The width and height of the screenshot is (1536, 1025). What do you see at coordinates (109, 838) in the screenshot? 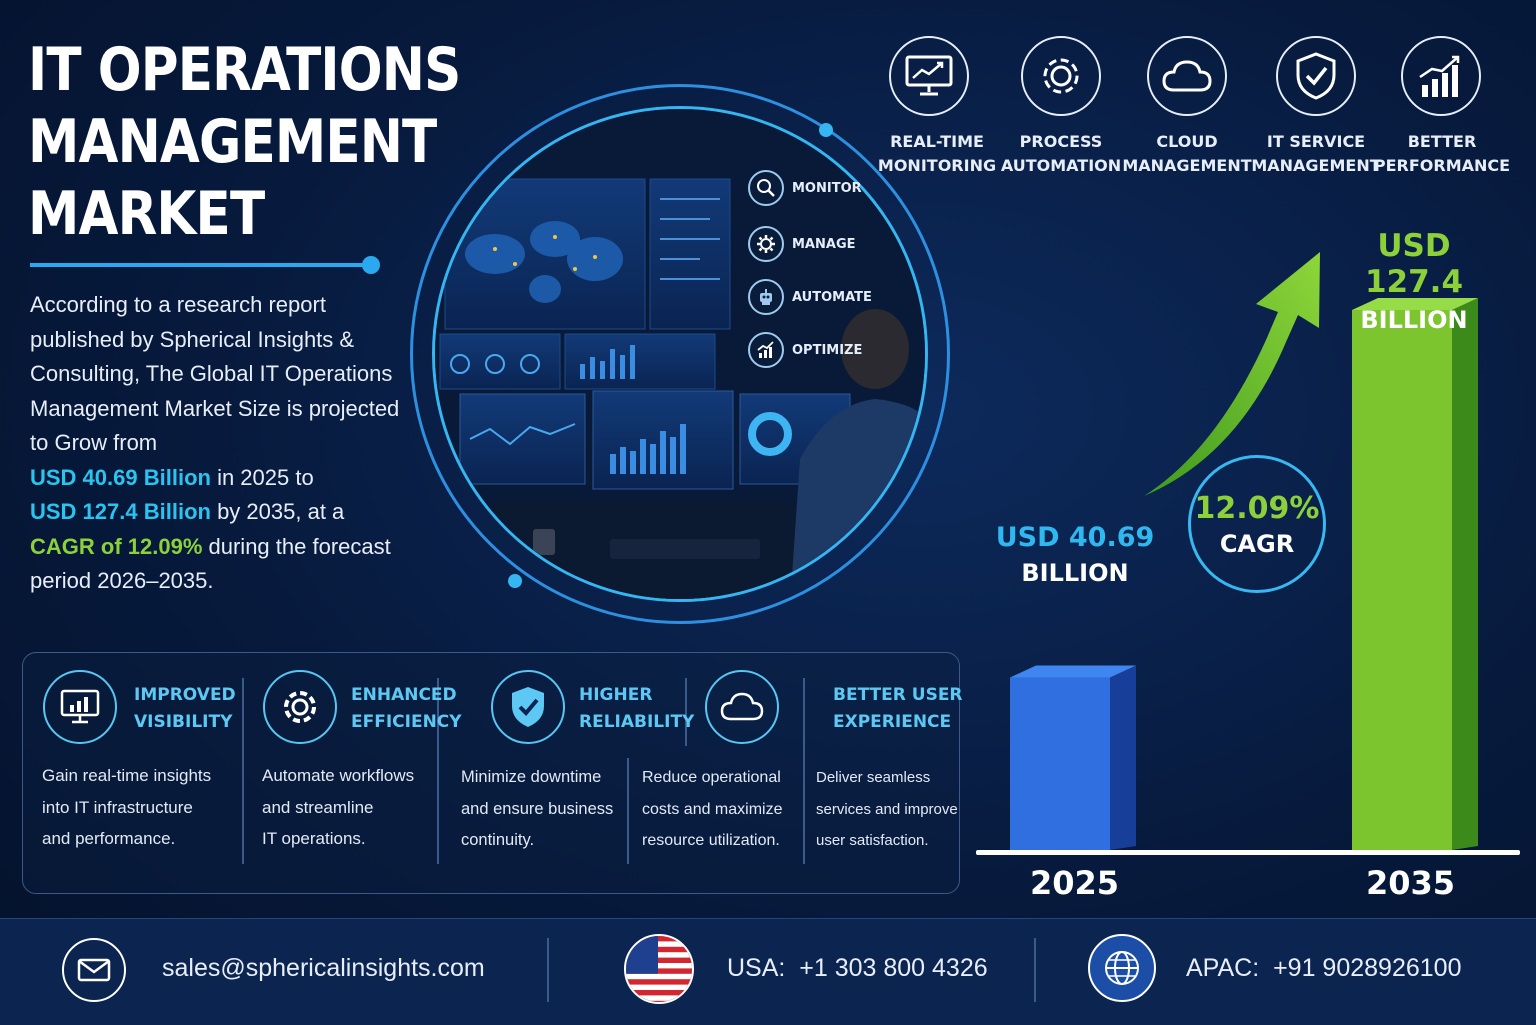
I see `benefit-desc-line: and performance.` at bounding box center [109, 838].